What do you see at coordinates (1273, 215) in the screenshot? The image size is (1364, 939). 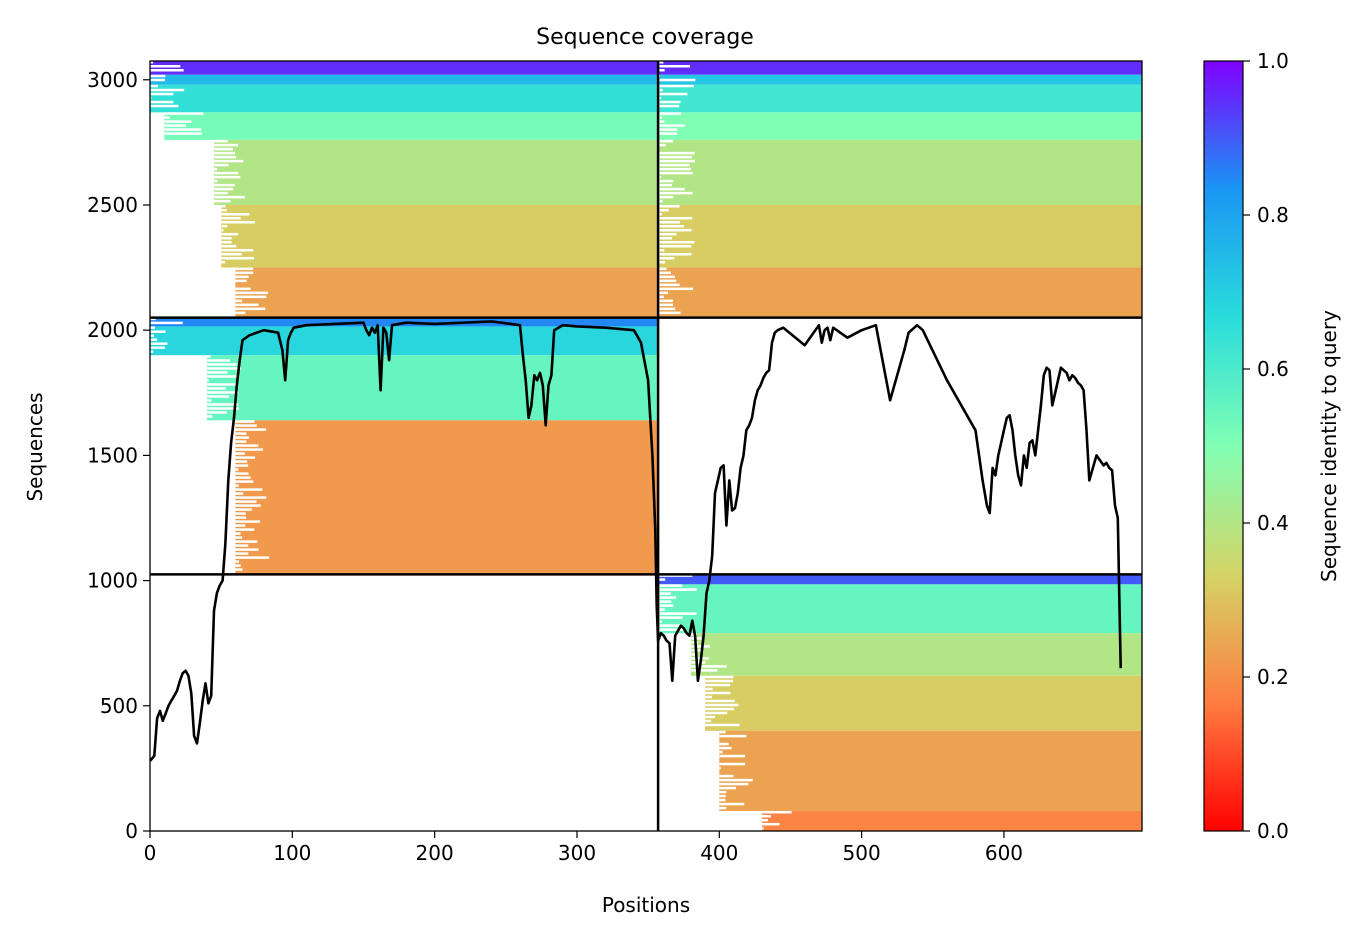 I see `colorbar-tick-label: 0.8` at bounding box center [1273, 215].